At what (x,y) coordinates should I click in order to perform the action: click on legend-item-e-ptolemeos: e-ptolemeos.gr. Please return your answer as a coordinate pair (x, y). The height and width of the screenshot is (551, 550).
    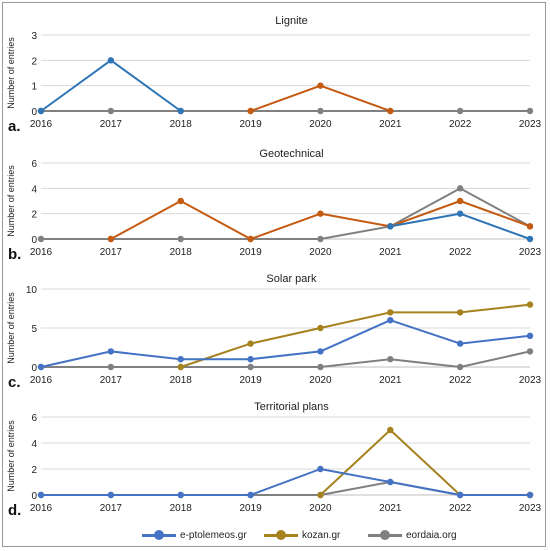
    Looking at the image, I should click on (194, 535).